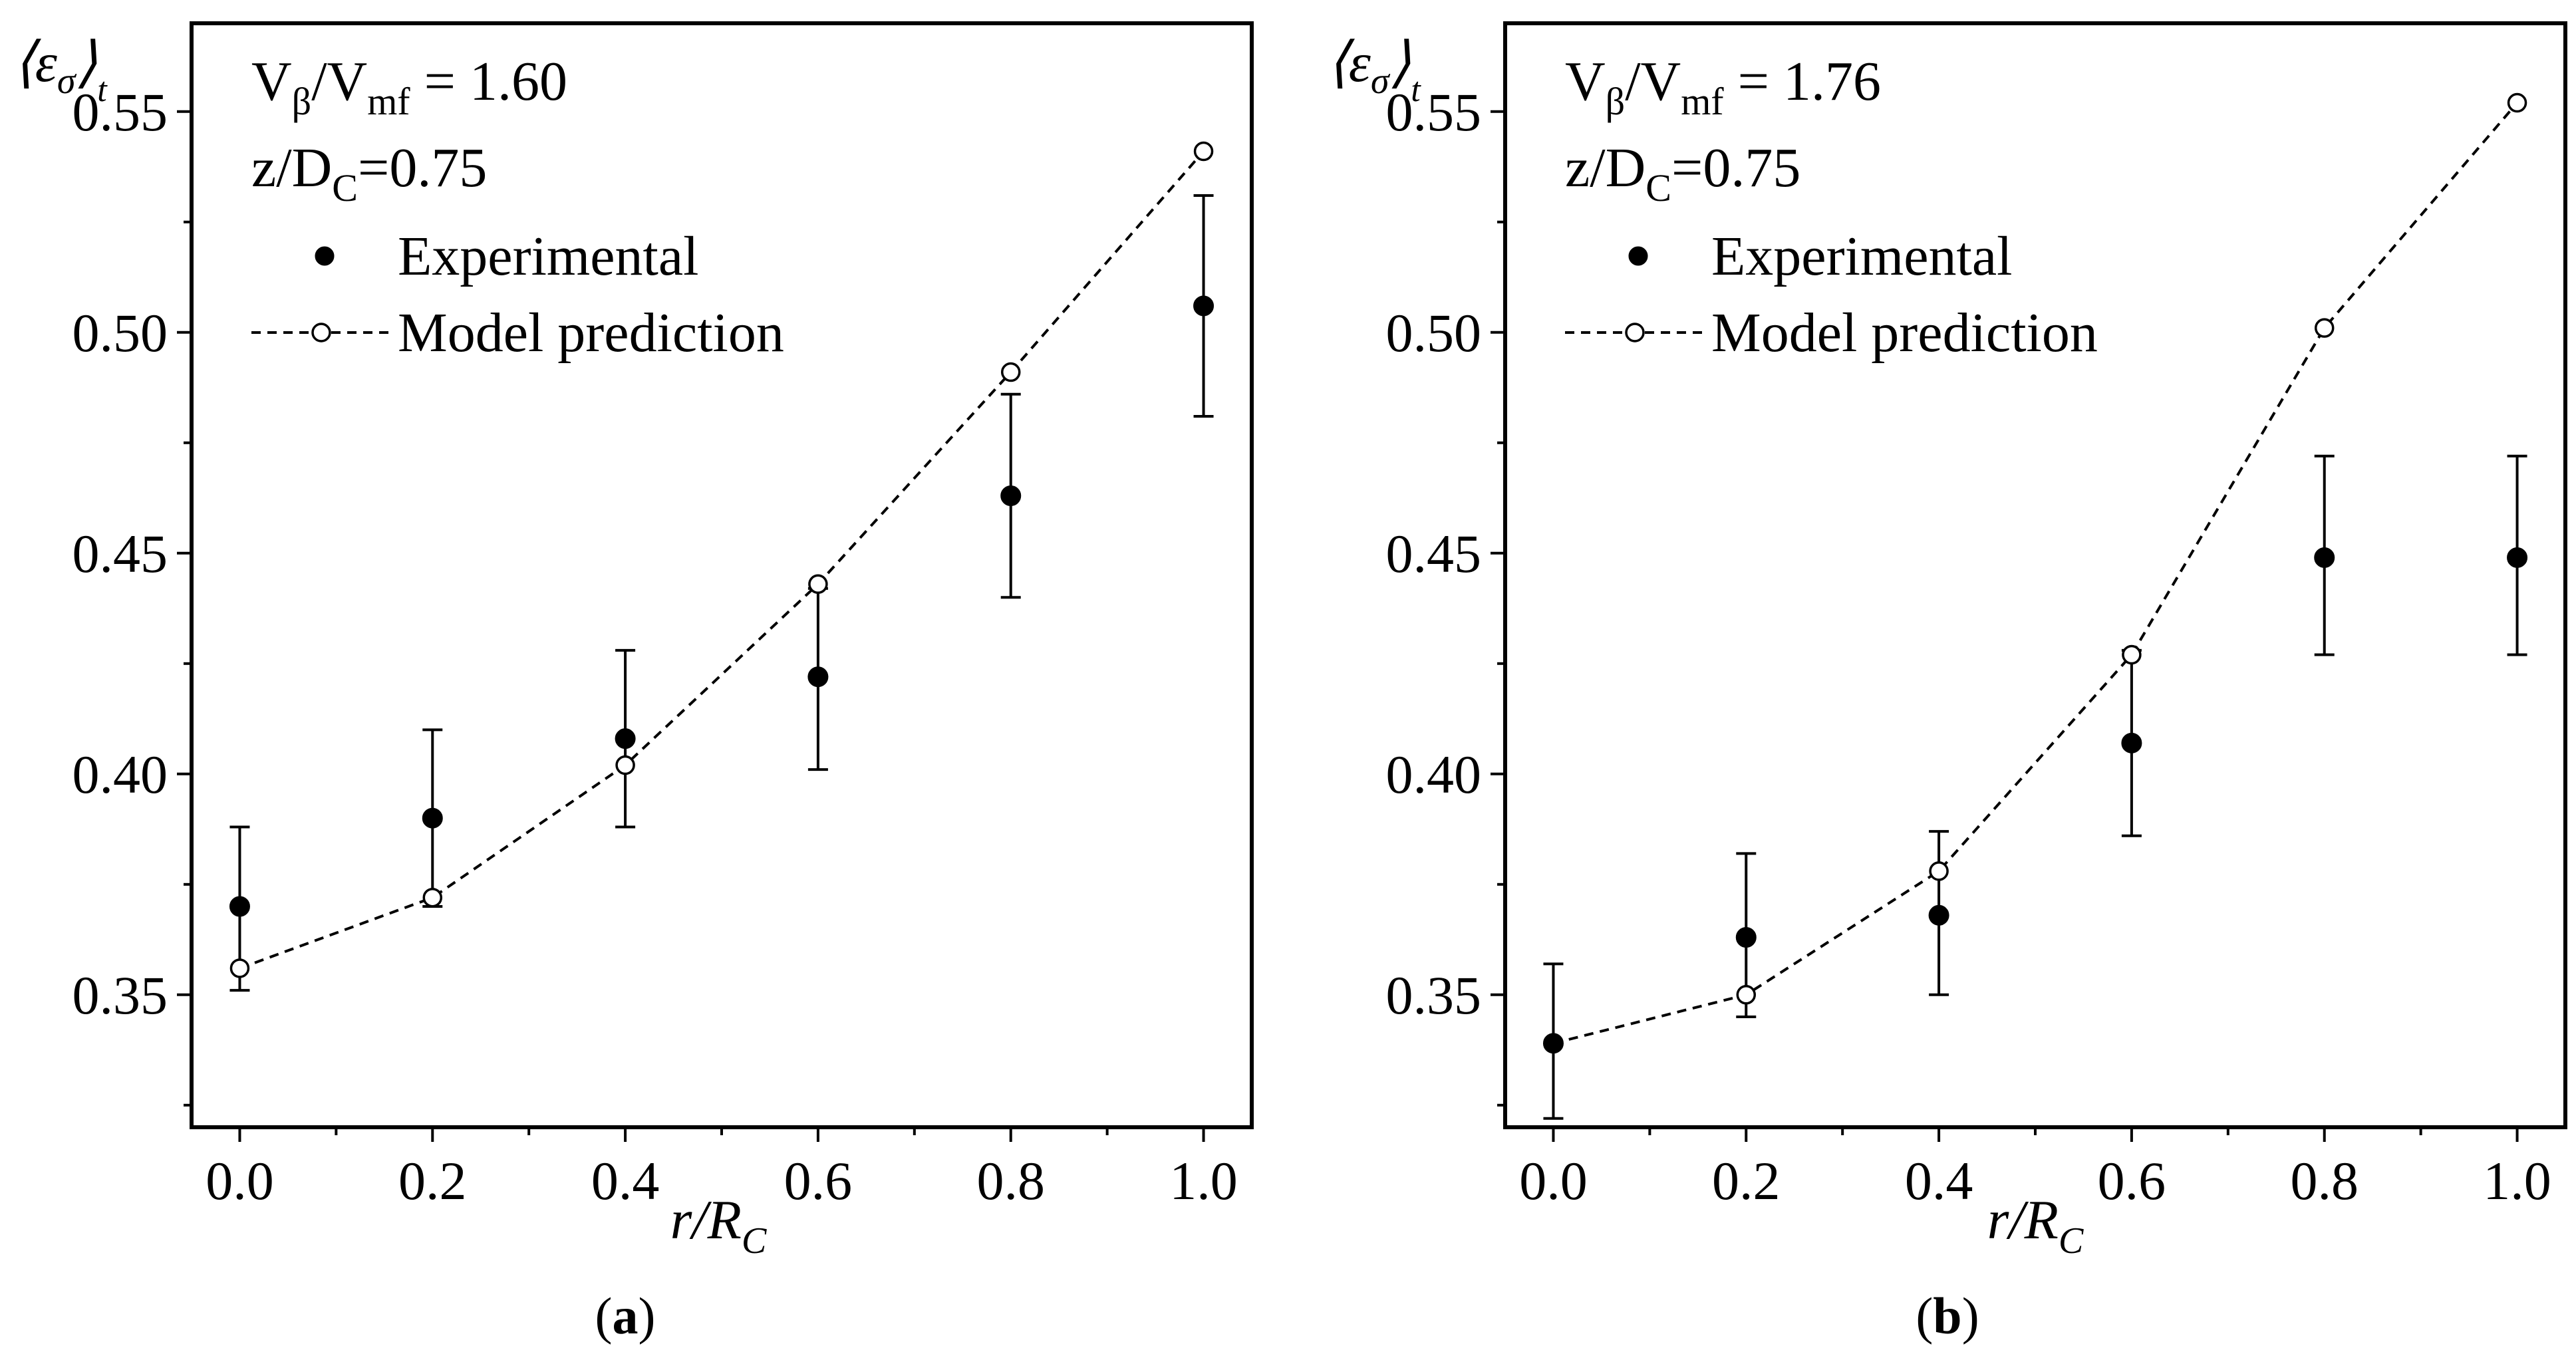  I want to click on velocity-ratio-annotation: Vβ/Vmf = 1.76, so click(1723, 87).